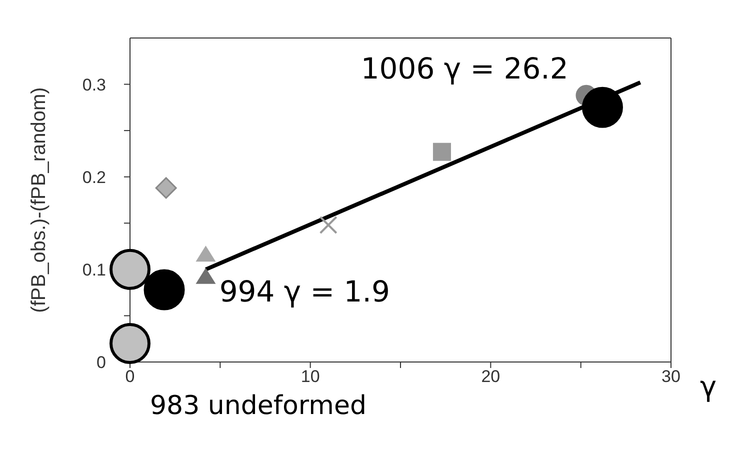 The image size is (737, 449). What do you see at coordinates (708, 386) in the screenshot?
I see `x-axis-title: γ` at bounding box center [708, 386].